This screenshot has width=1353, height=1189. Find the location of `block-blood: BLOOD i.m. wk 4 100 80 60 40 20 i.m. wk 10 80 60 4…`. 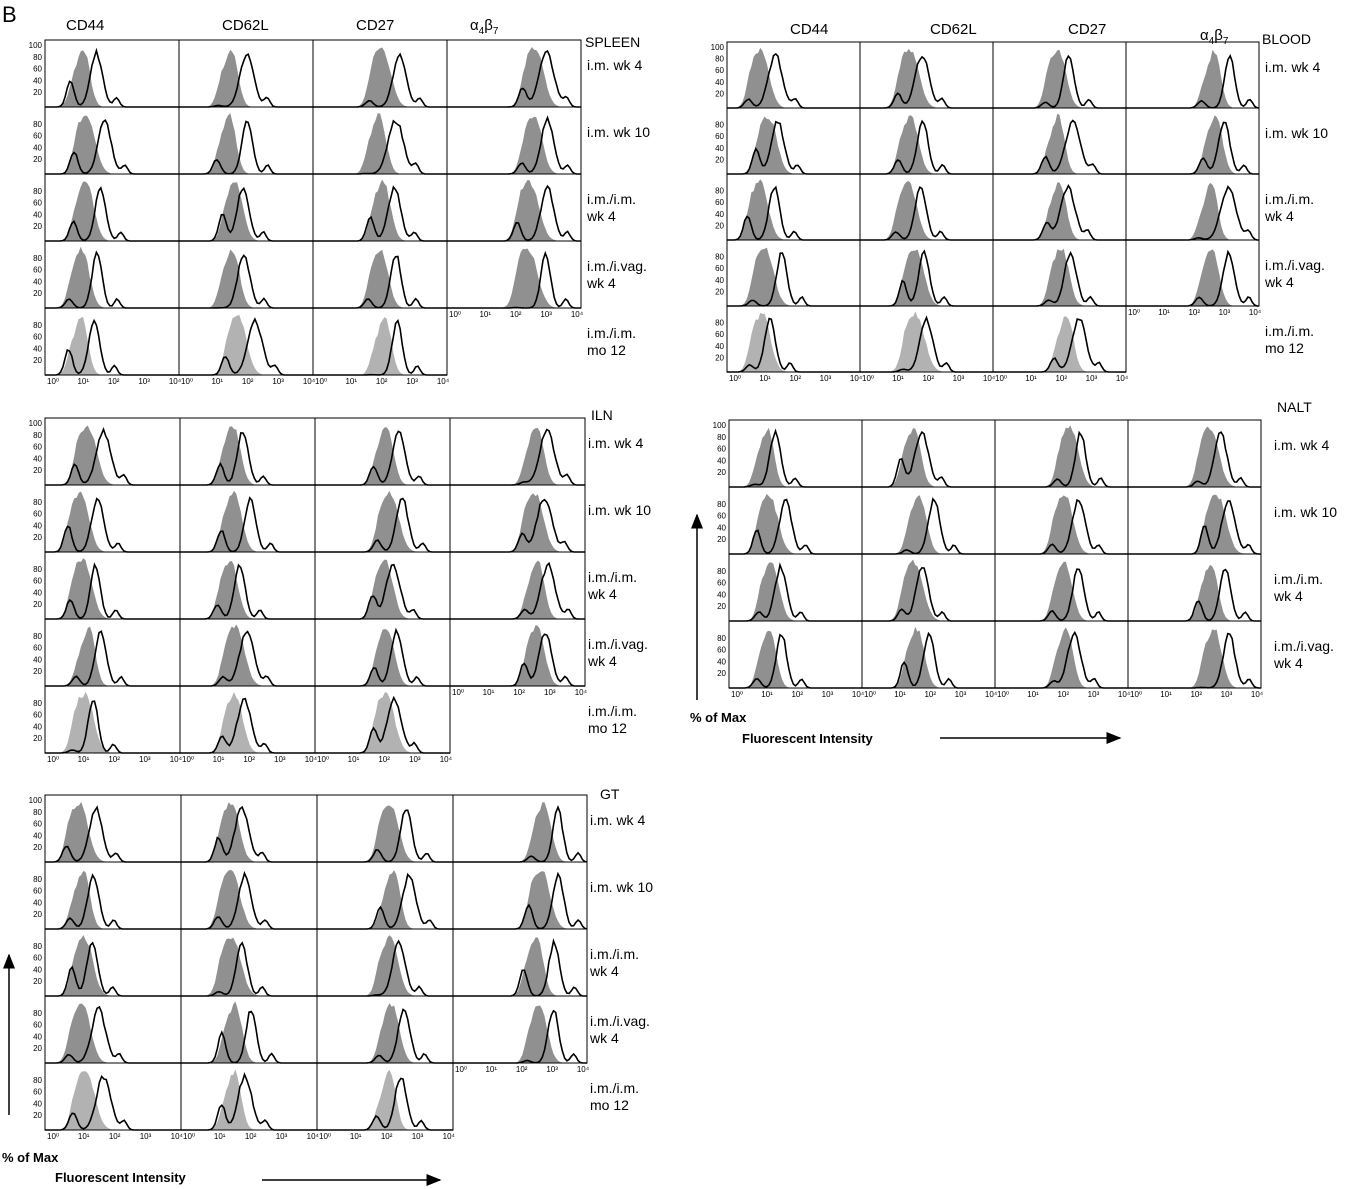

block-blood: BLOOD i.m. wk 4 100 80 60 40 20 i.m. wk 10 80 60 4… is located at coordinates (1020, 207).